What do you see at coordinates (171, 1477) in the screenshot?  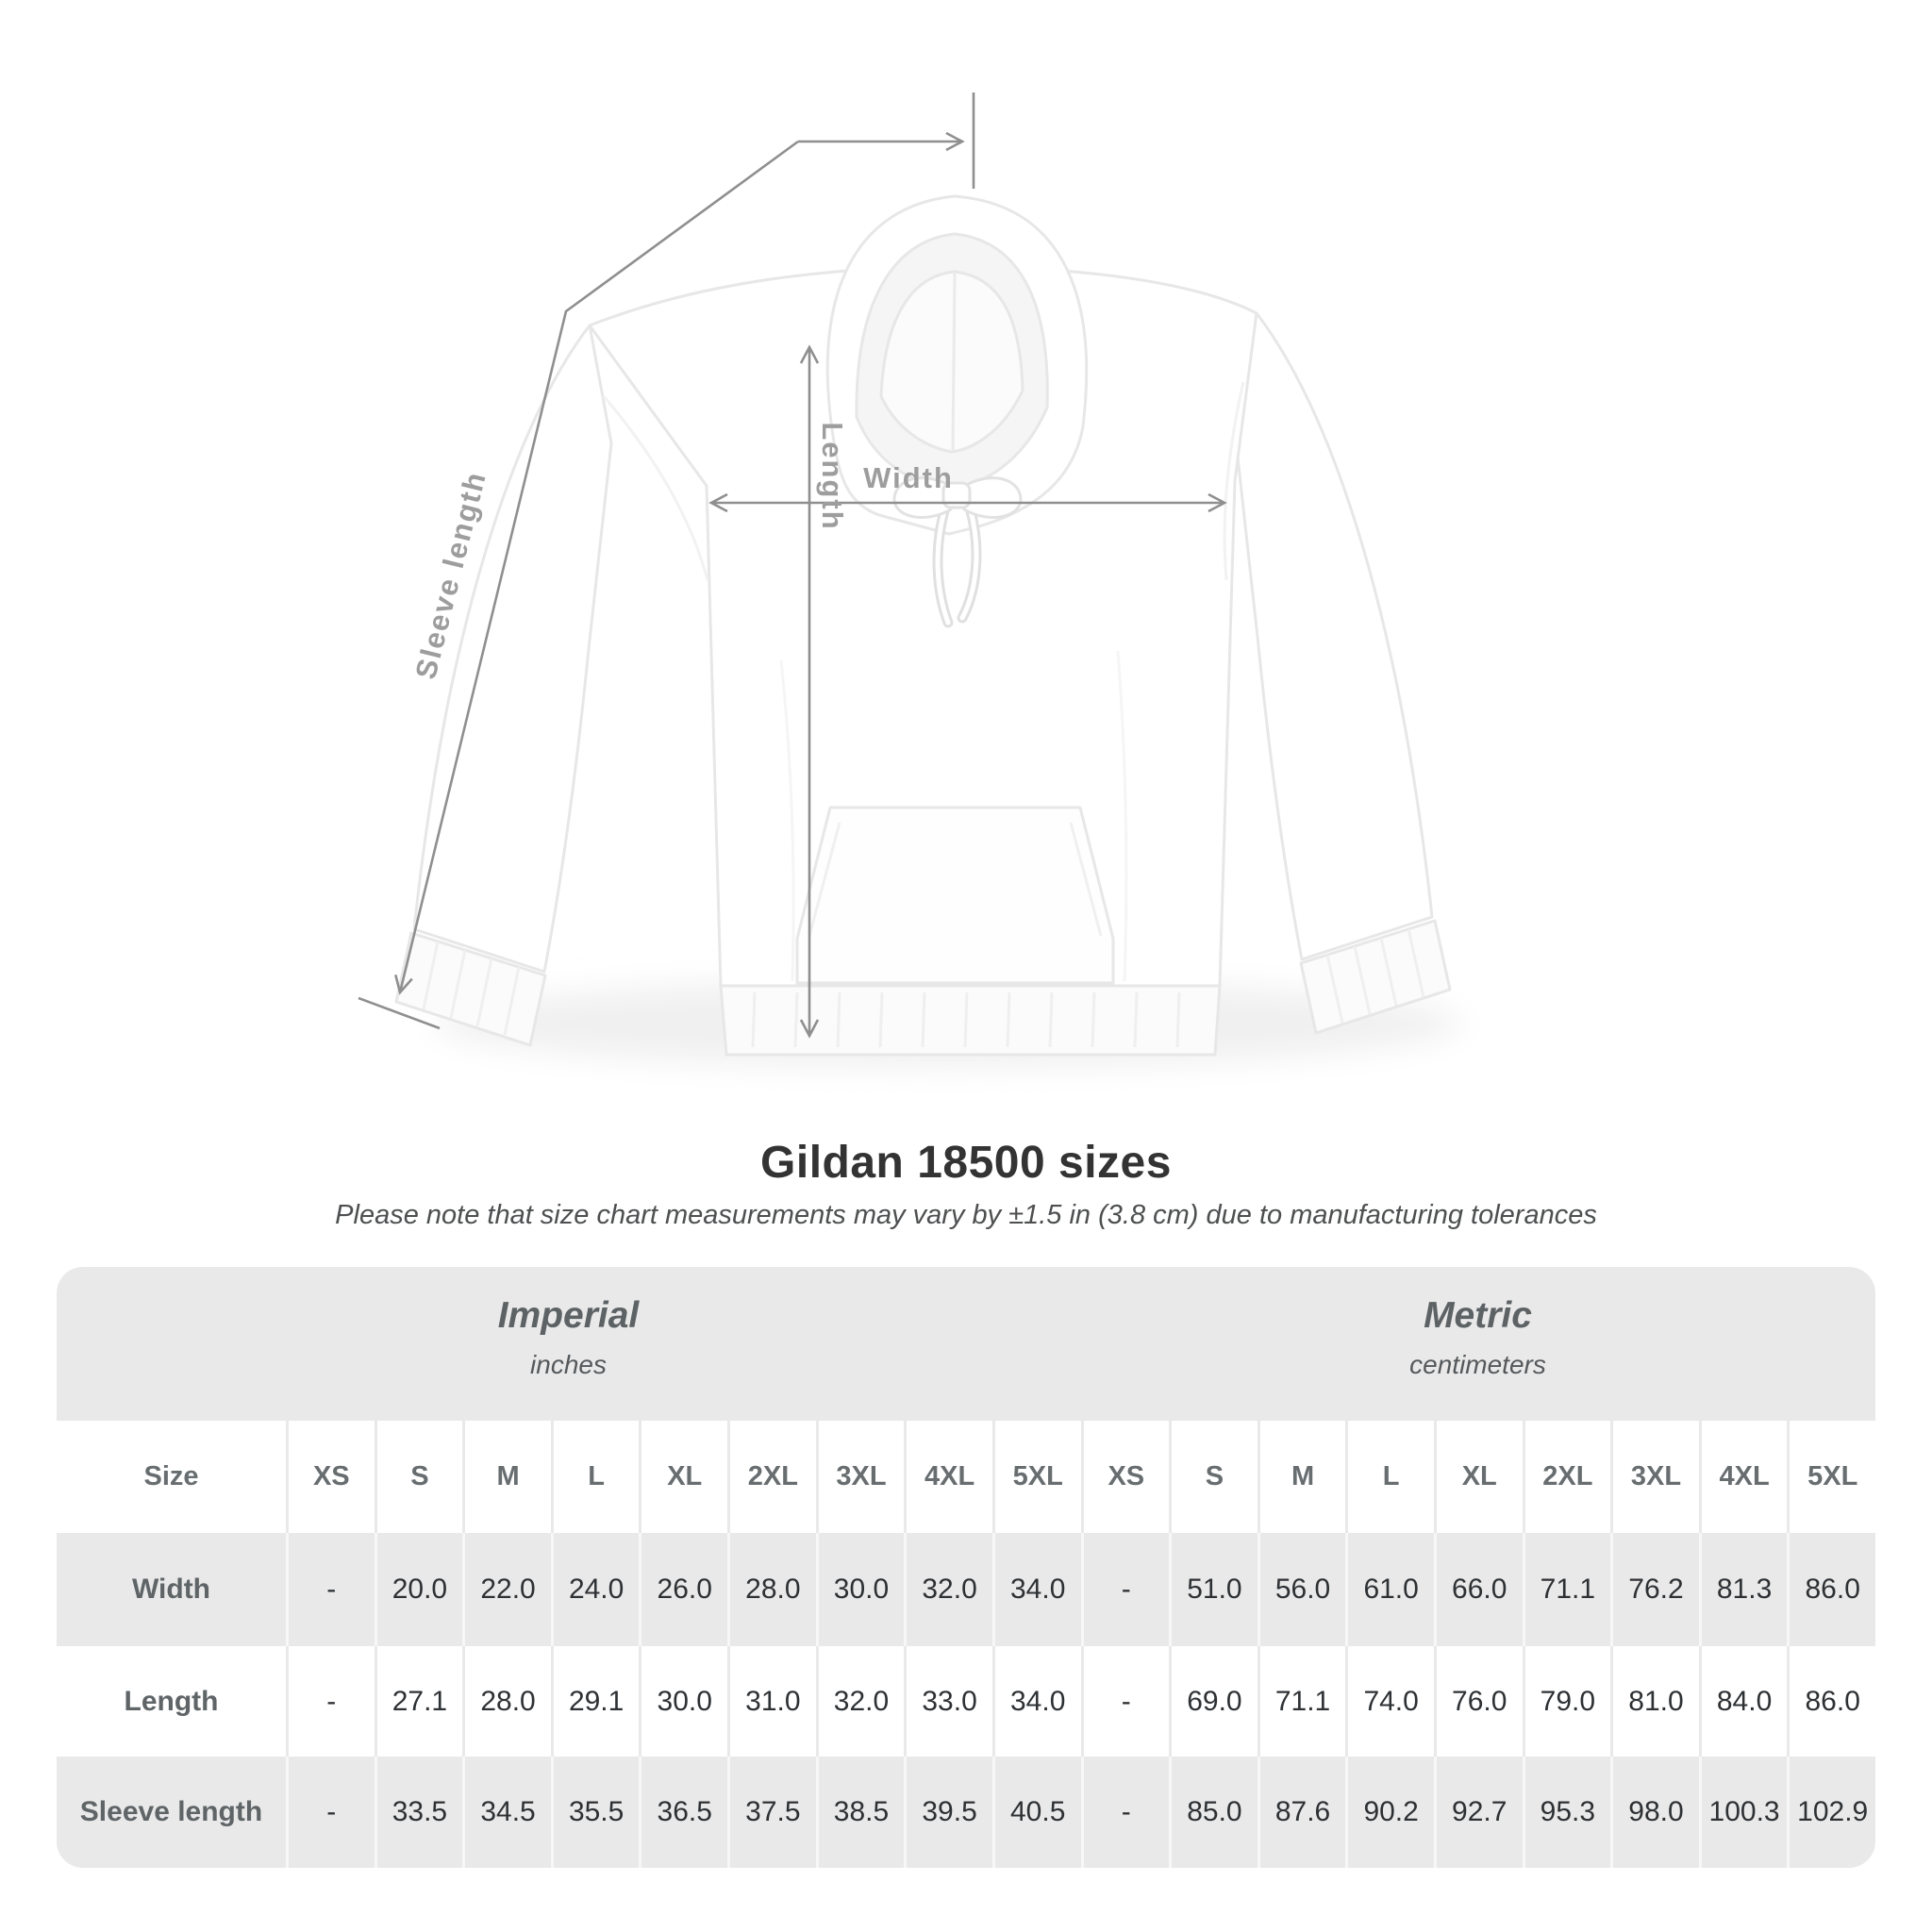 I see `size-column-header: Size` at bounding box center [171, 1477].